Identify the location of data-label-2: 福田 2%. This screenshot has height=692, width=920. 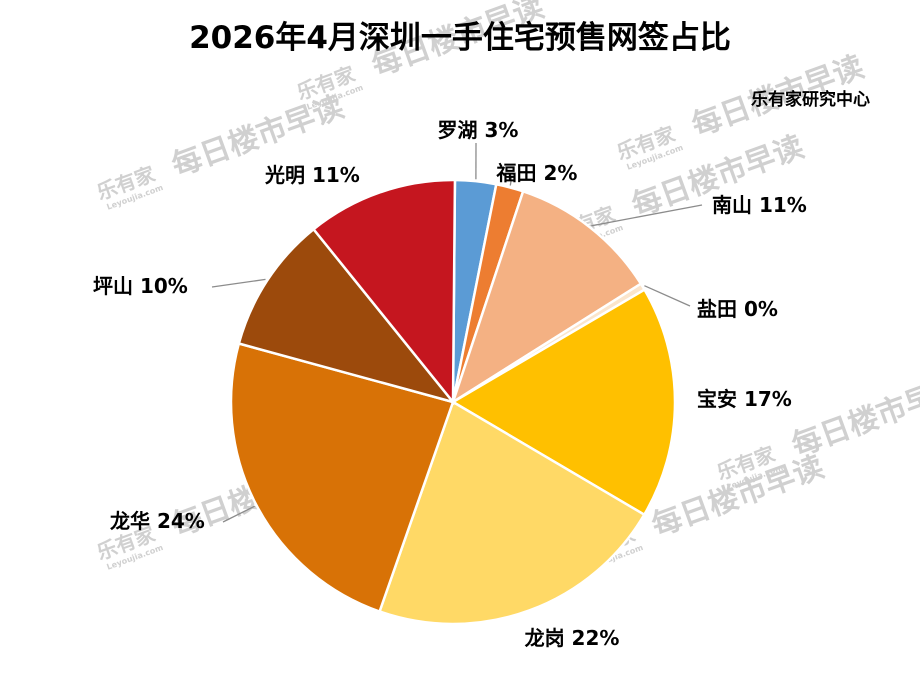
(537, 173).